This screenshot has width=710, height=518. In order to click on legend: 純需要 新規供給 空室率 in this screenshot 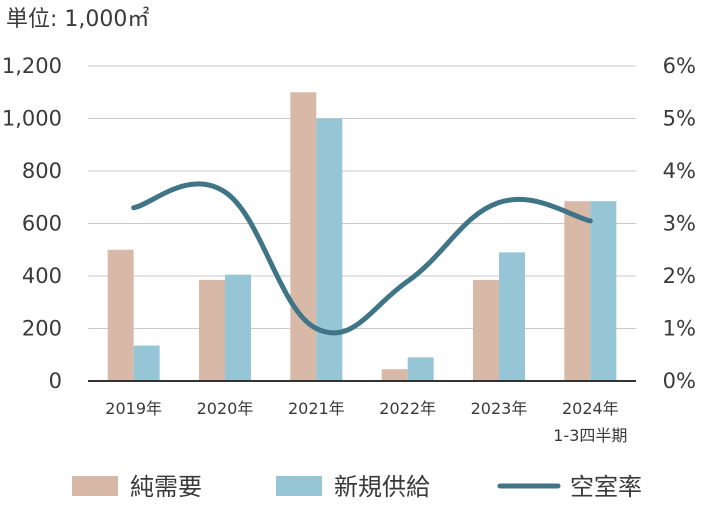, I will do `click(357, 487)`.